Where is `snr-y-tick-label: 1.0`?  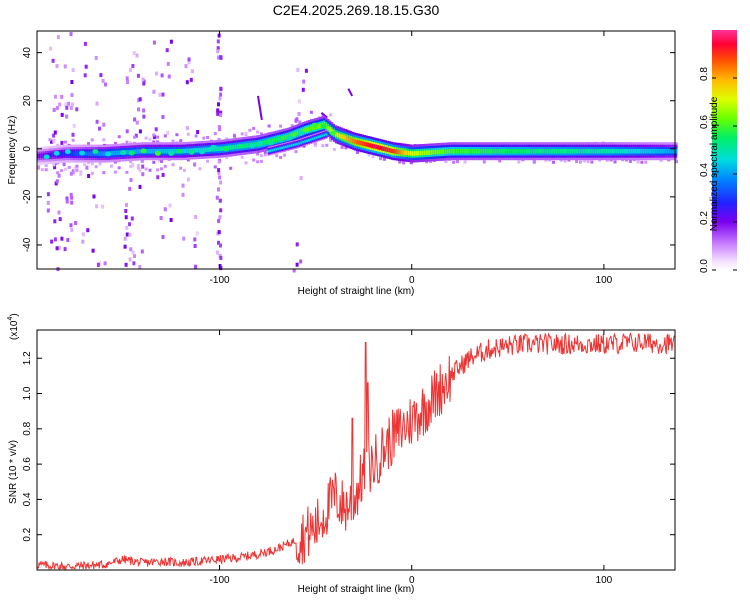
snr-y-tick-label: 1.0 is located at coordinates (27, 393).